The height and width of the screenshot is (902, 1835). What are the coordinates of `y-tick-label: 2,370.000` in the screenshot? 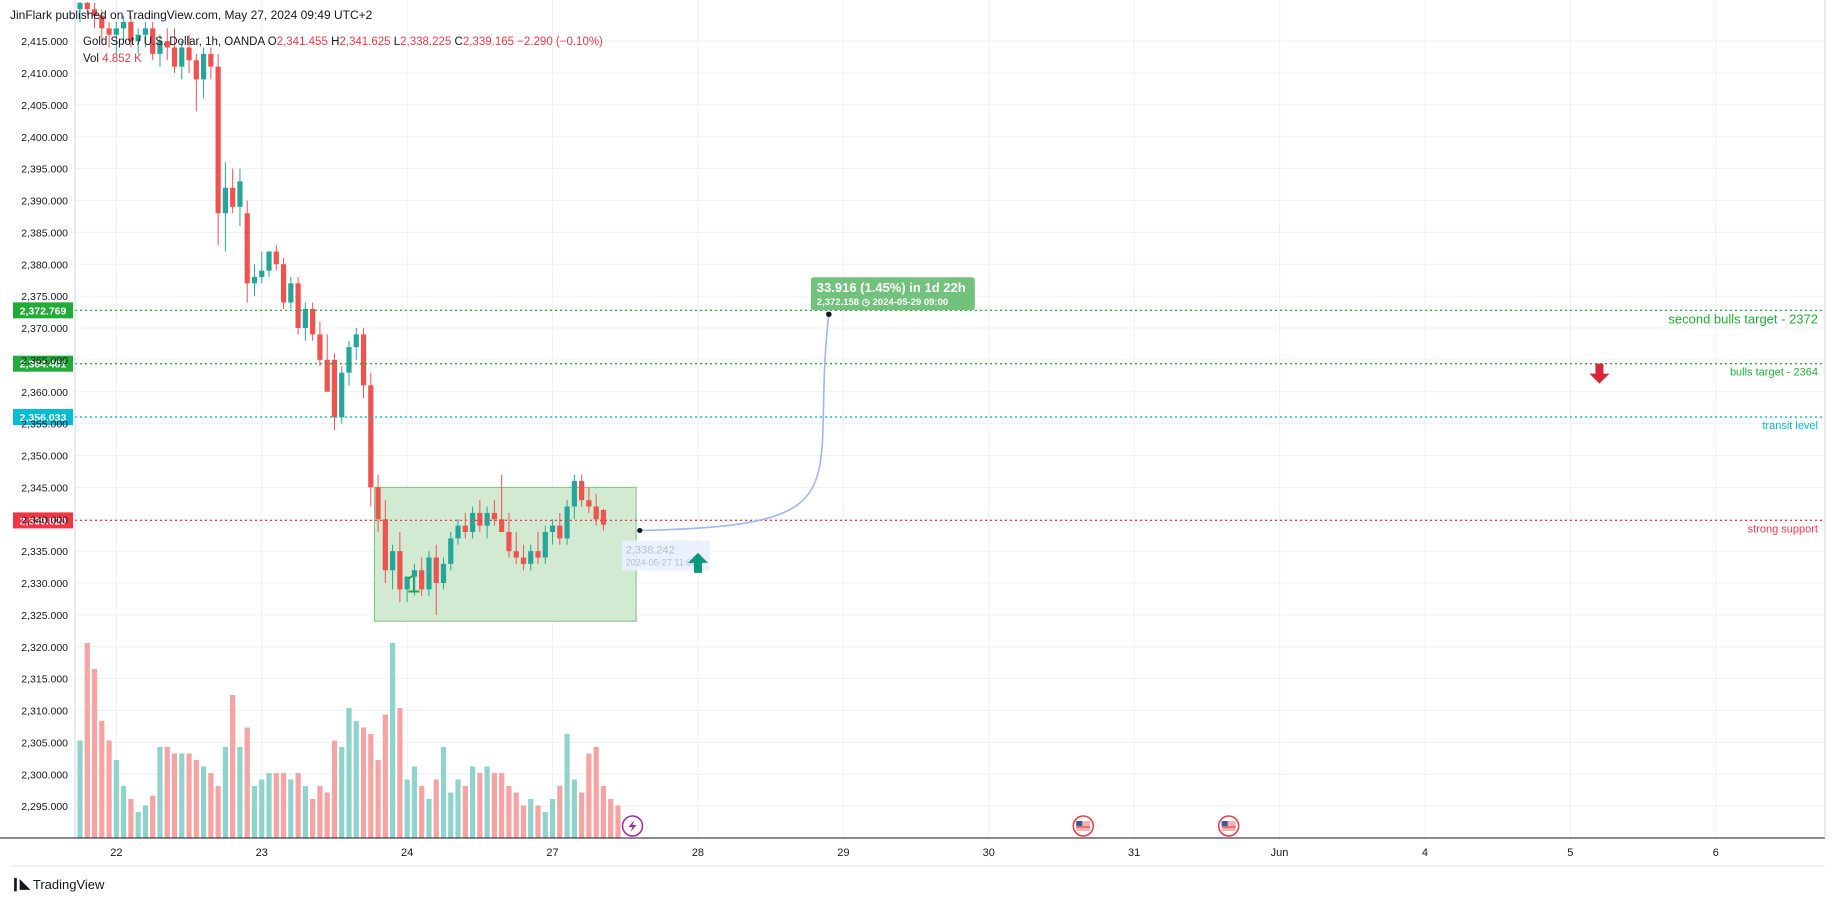 It's located at (44, 329).